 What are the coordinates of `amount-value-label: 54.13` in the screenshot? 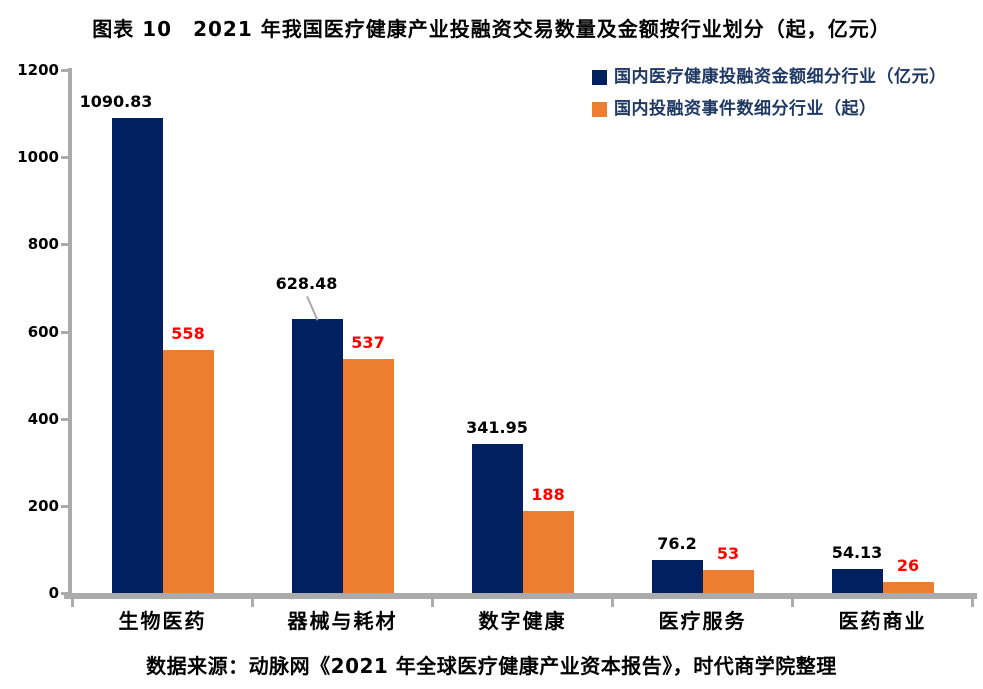 It's located at (857, 553).